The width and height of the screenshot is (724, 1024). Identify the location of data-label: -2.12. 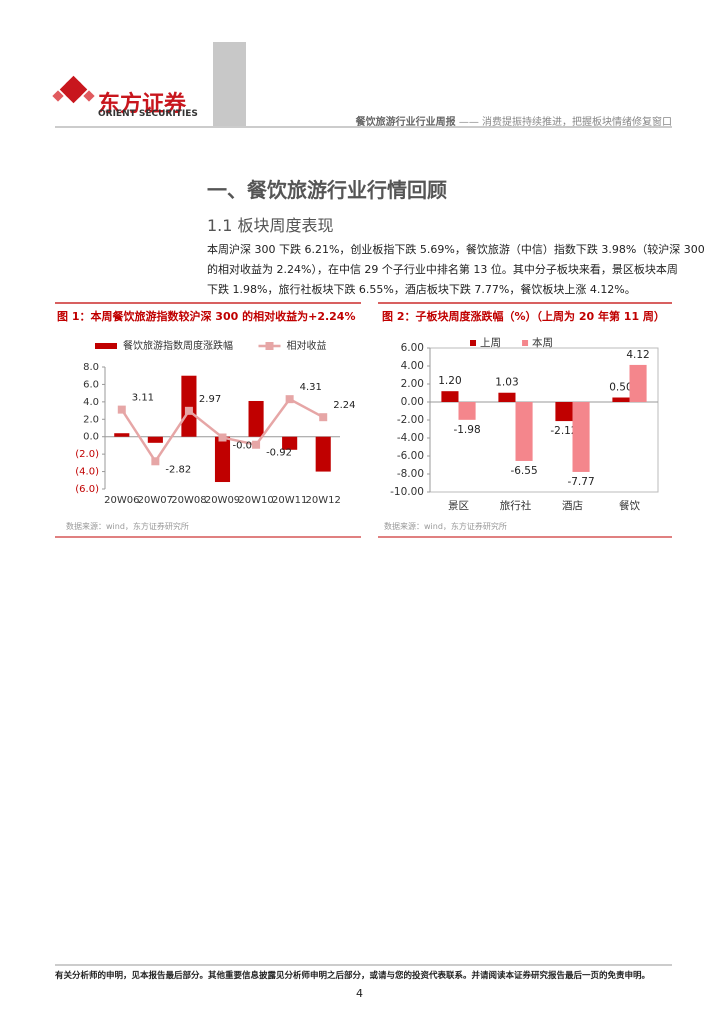
(563, 431).